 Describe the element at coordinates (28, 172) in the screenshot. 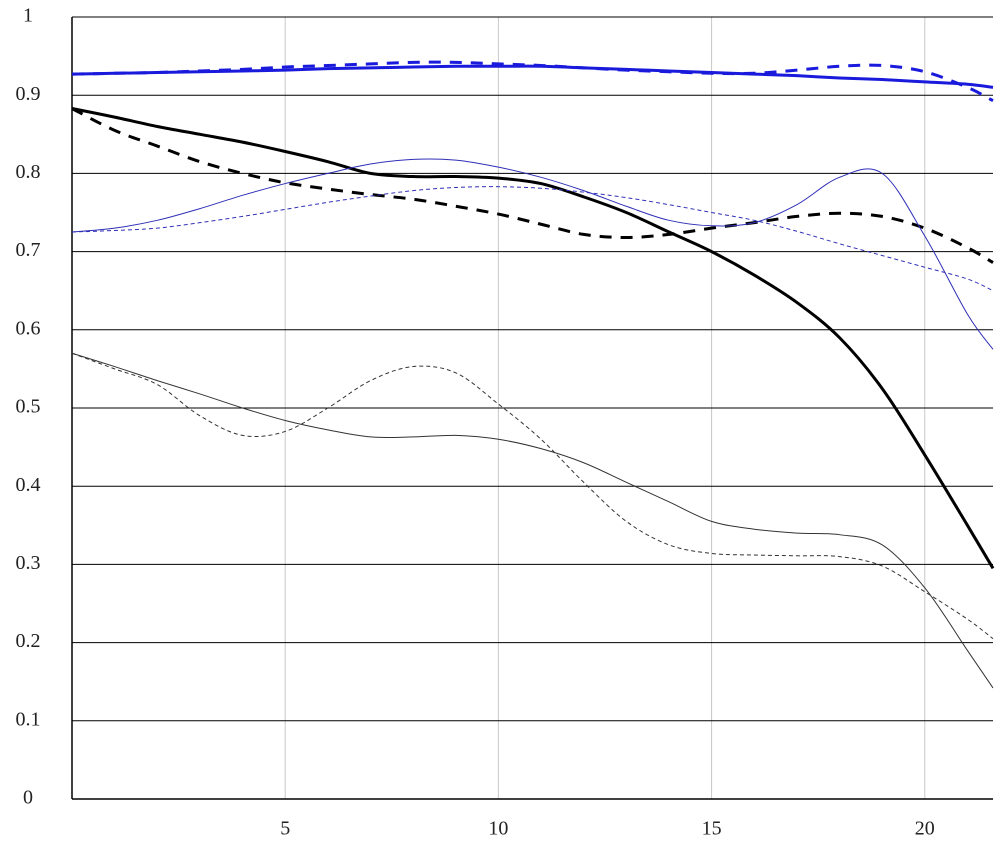

I see `y-tick-label: 0.8` at that location.